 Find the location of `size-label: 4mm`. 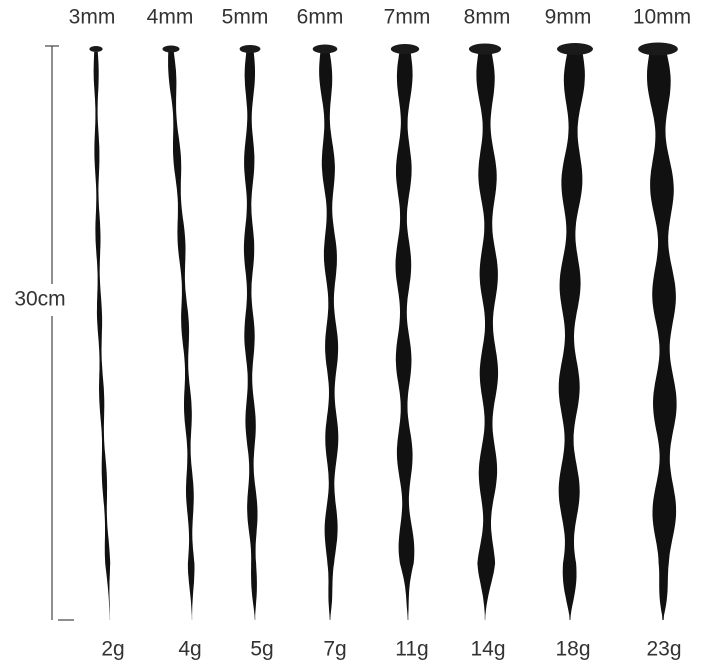

size-label: 4mm is located at coordinates (170, 17).